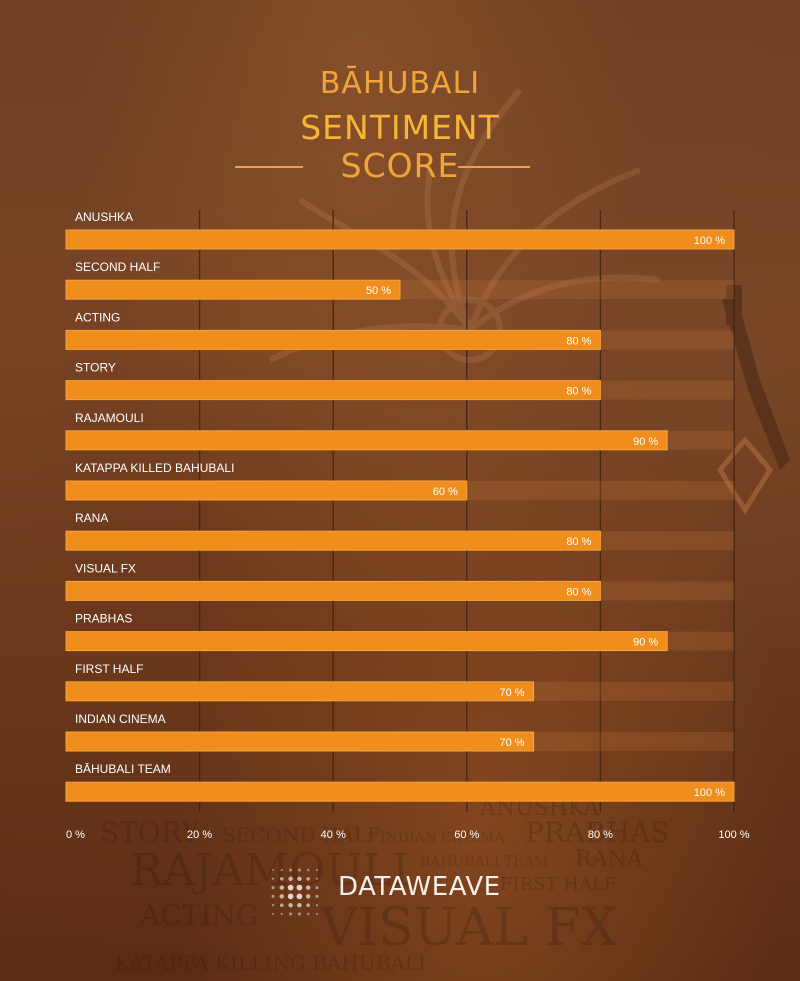 This screenshot has width=800, height=981. I want to click on watermark-word: RAJAMOULI, so click(269, 870).